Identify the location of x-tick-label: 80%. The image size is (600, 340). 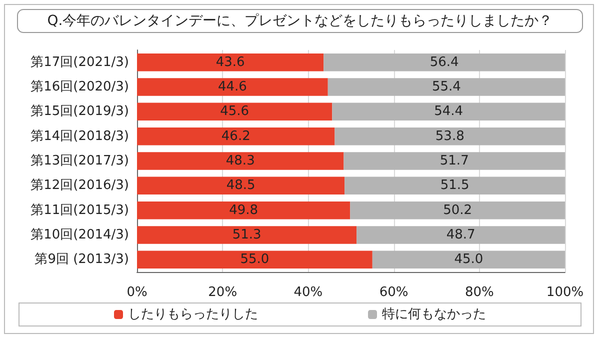
(479, 292).